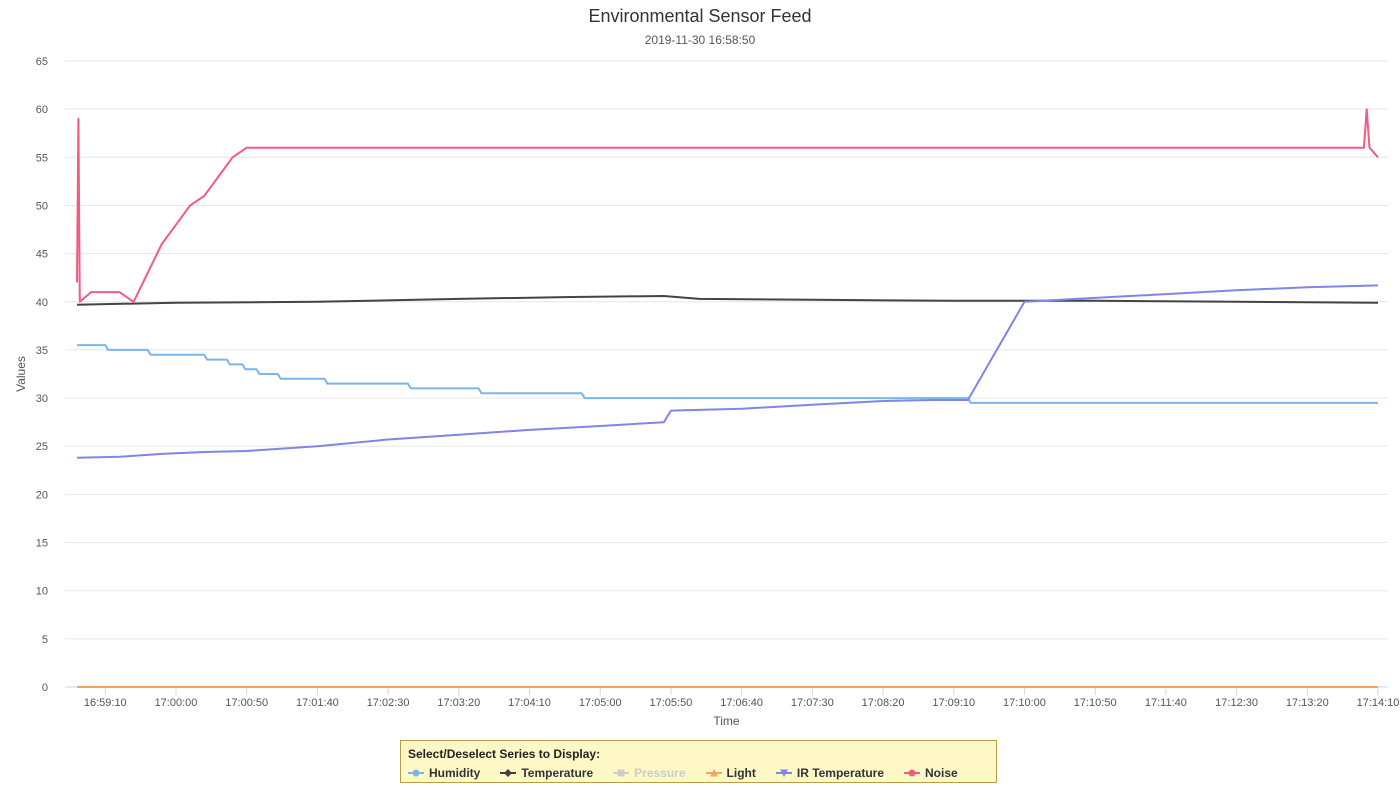  Describe the element at coordinates (700, 16) in the screenshot. I see `chart-title: Environmental Sensor Feed` at that location.